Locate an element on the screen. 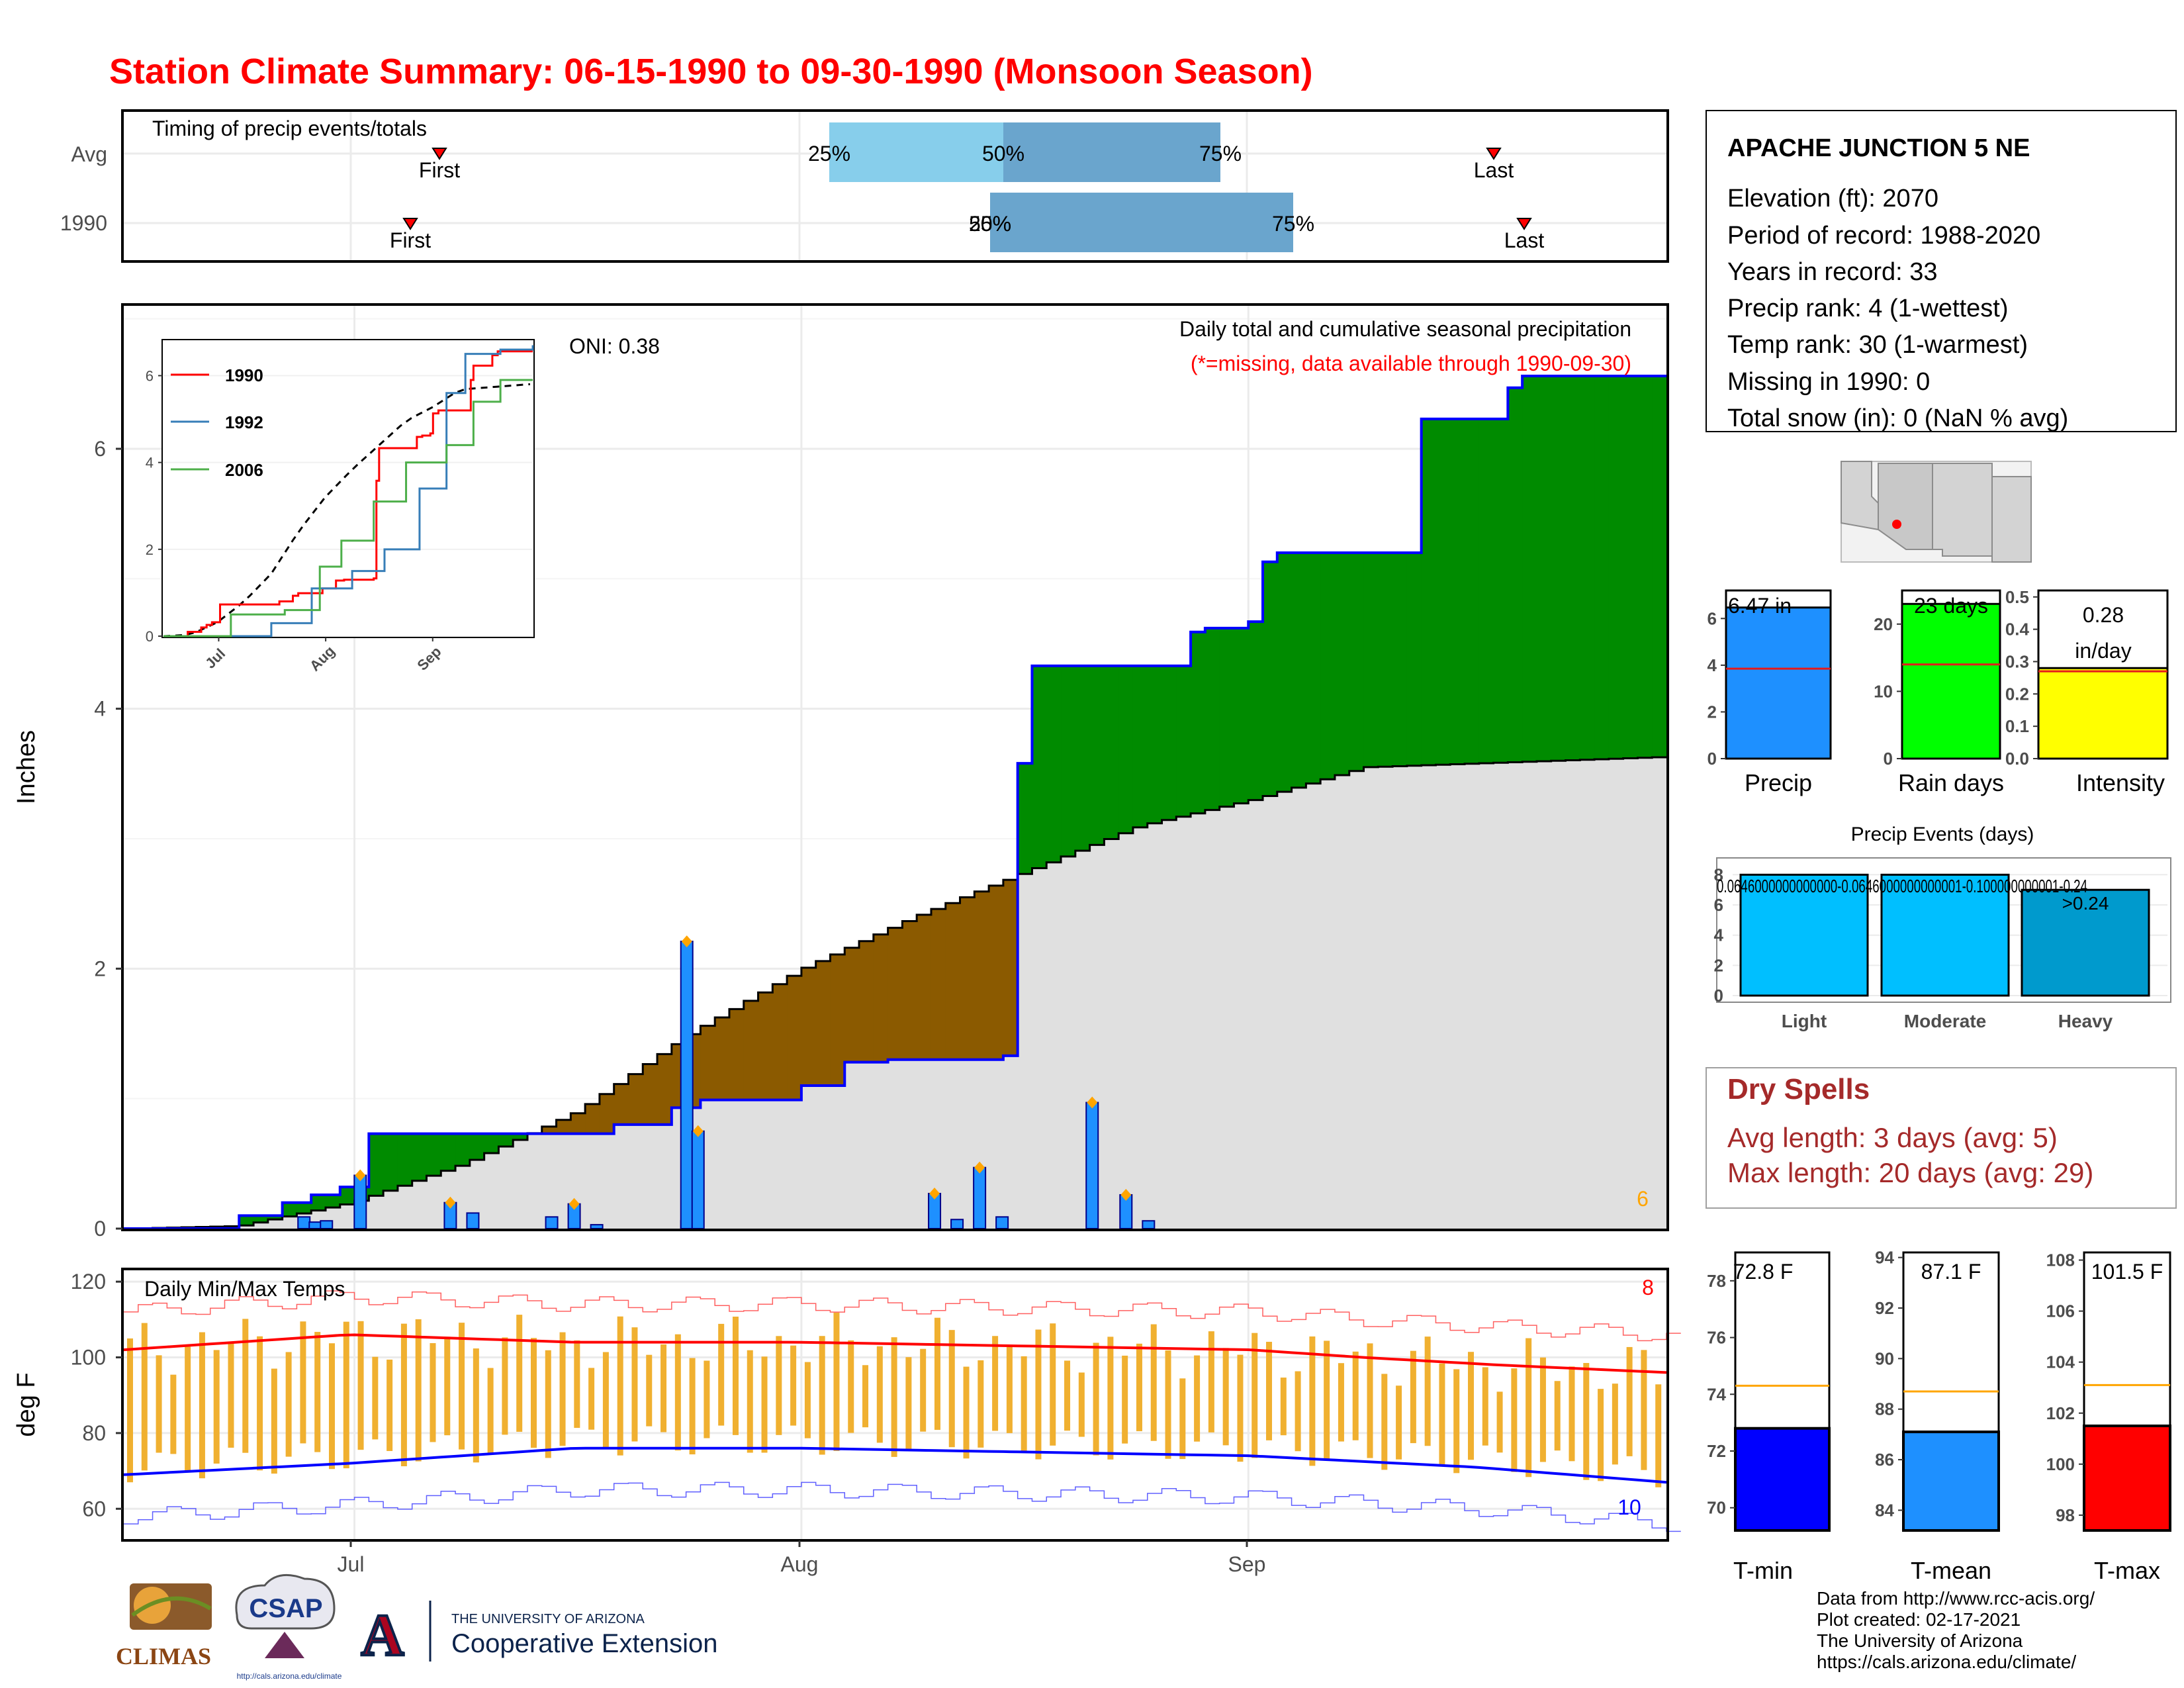  timing-label: Timing of precip events/totals is located at coordinates (289, 128).